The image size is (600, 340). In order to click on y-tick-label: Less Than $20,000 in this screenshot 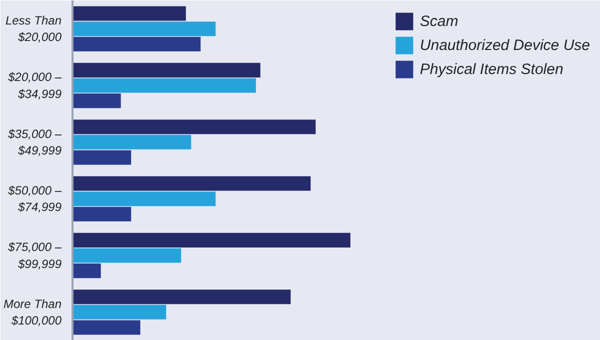, I will do `click(33, 28)`.